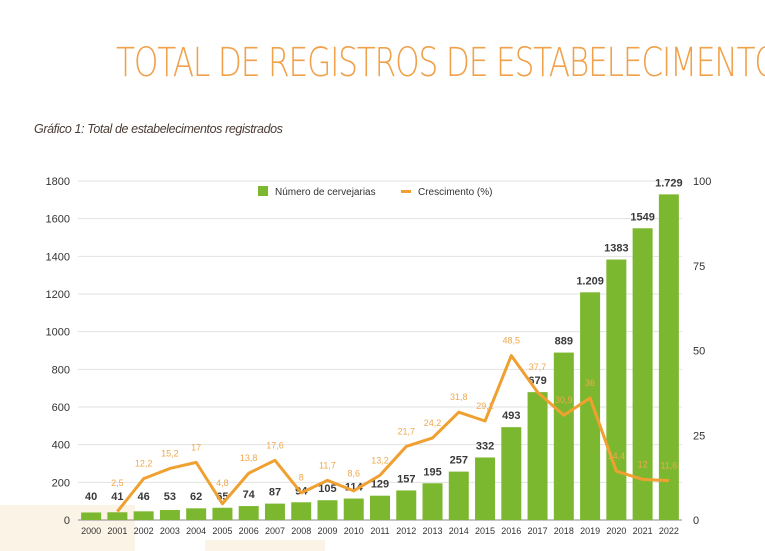  What do you see at coordinates (538, 367) in the screenshot?
I see `growth-value-label: 37,7` at bounding box center [538, 367].